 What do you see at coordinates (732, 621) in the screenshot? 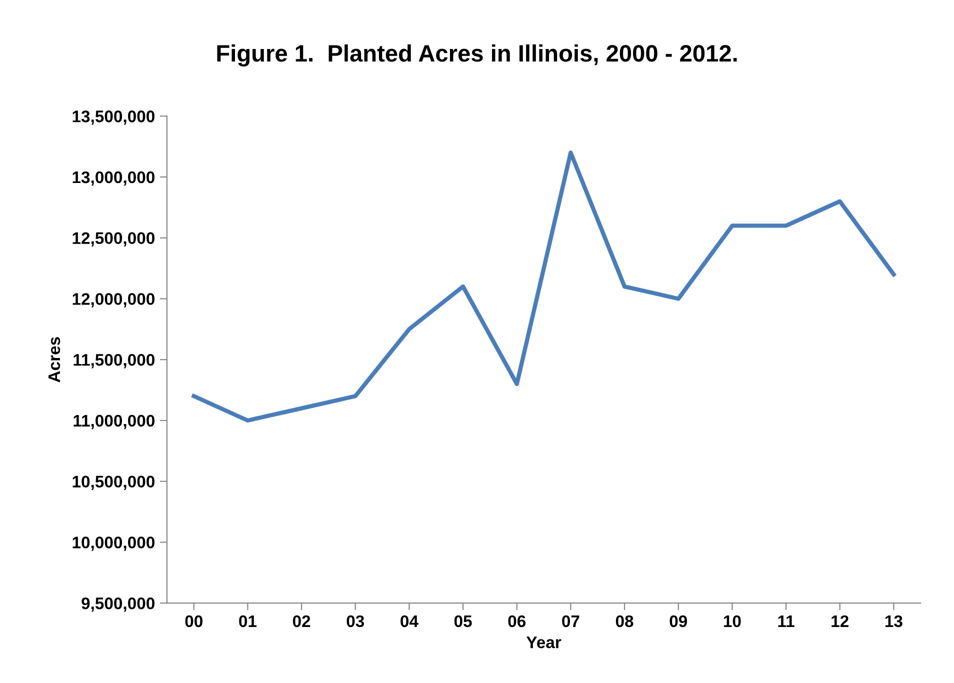
I see `x-tick-label: 10` at bounding box center [732, 621].